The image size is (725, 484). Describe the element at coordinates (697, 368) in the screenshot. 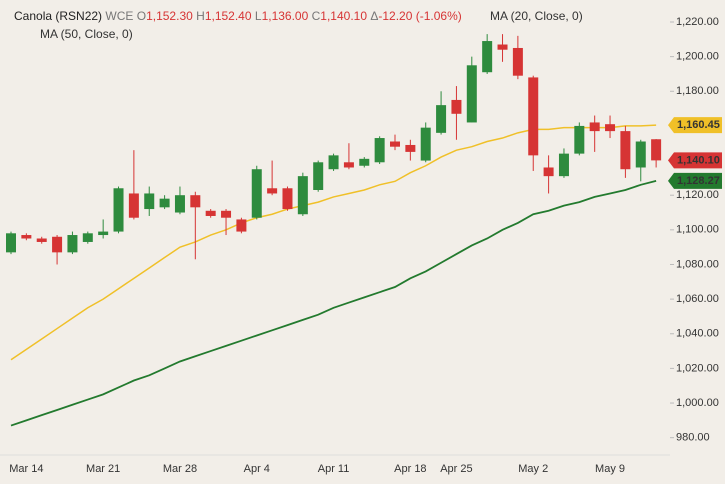

I see `y-tick-label: 1,020.00` at that location.